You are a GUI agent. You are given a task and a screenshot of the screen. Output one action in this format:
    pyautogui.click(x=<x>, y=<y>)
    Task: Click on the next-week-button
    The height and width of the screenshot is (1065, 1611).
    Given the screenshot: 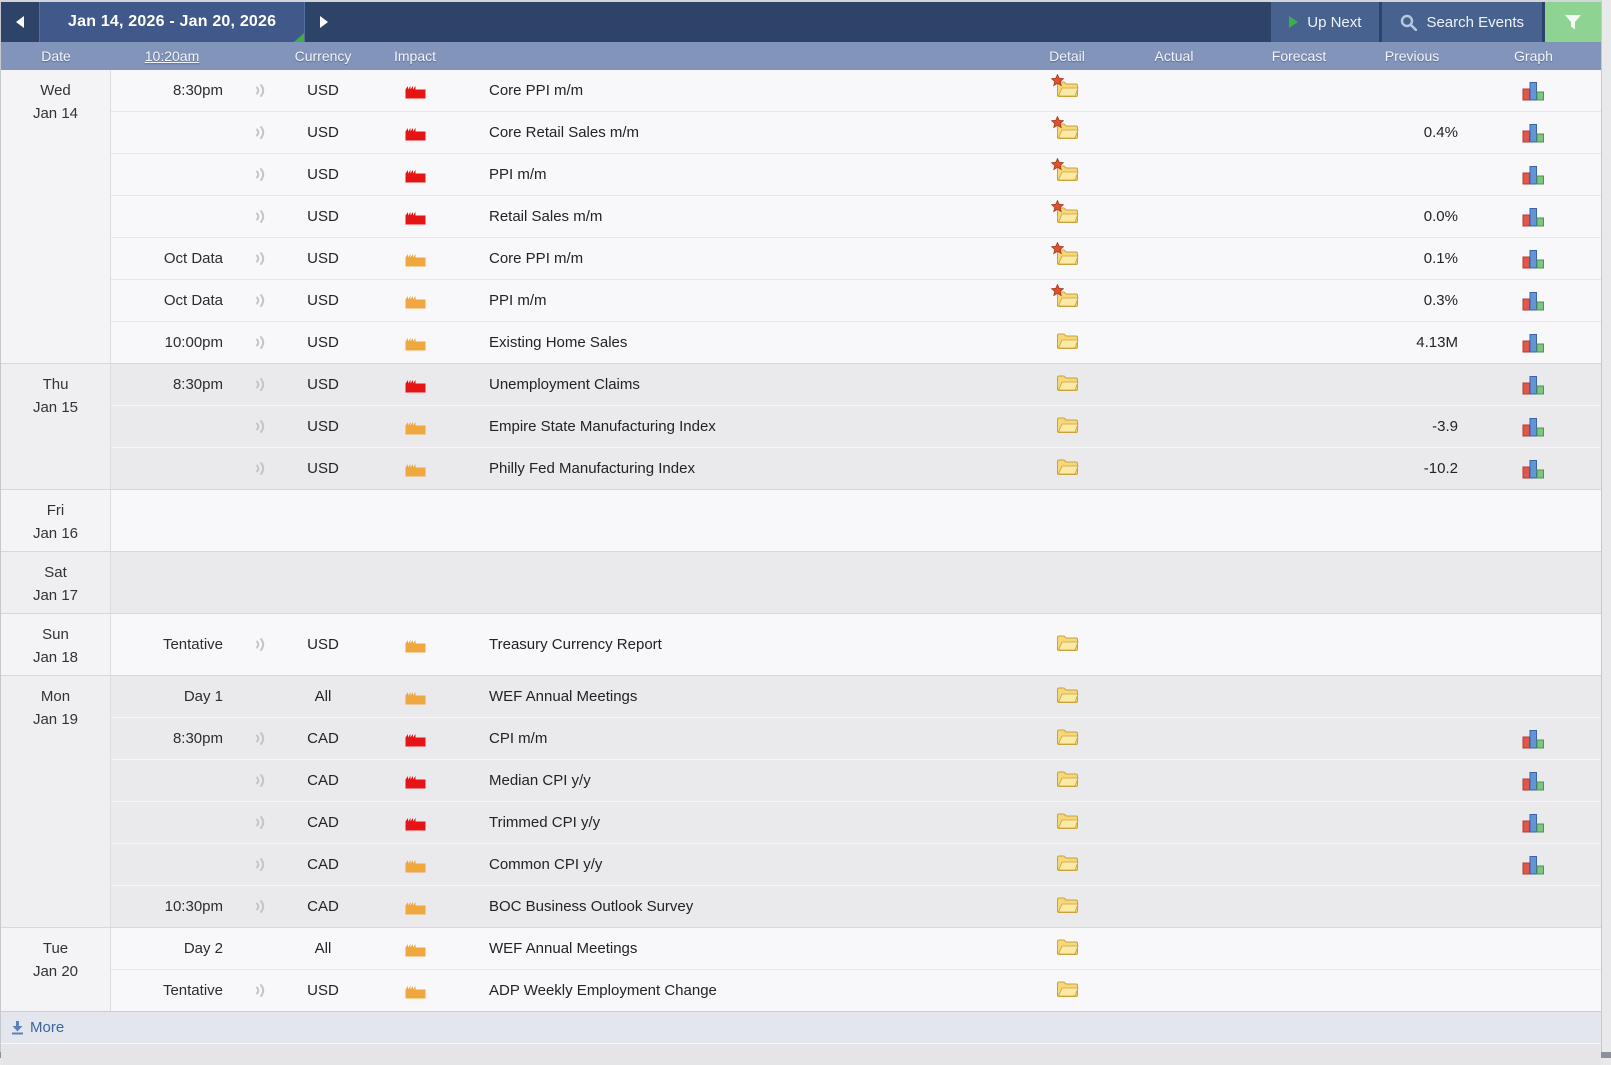 What is the action you would take?
    pyautogui.click(x=324, y=22)
    